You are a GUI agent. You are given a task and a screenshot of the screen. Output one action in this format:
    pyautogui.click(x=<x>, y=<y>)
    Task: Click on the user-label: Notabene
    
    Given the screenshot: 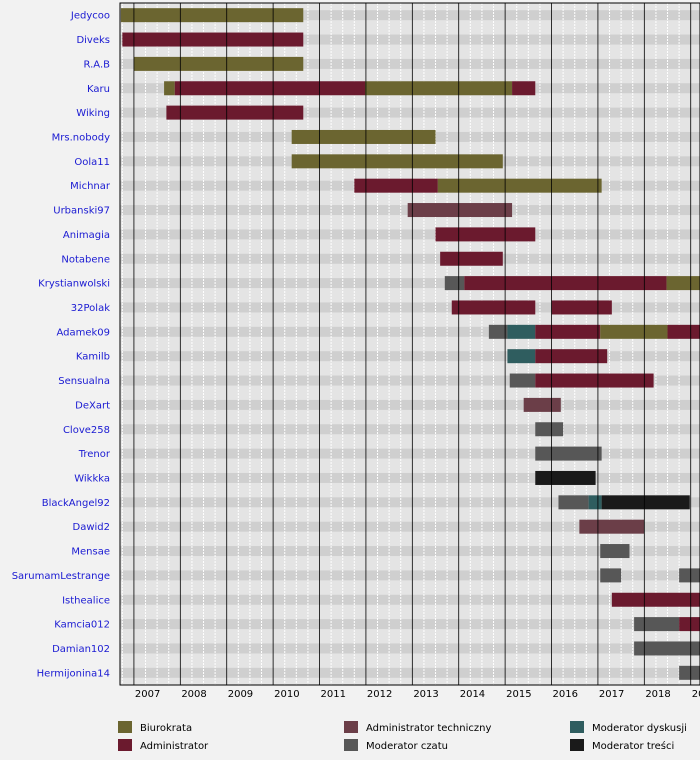 What is the action you would take?
    pyautogui.click(x=85, y=259)
    